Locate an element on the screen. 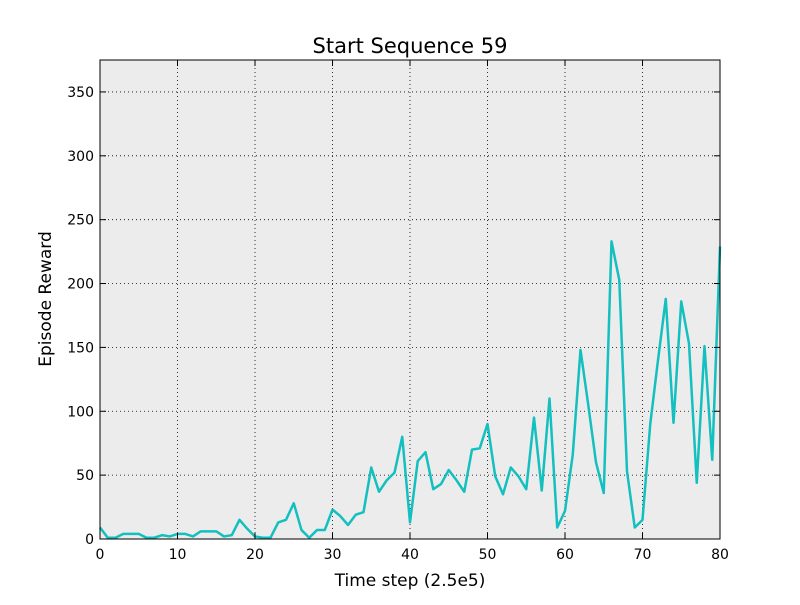 The height and width of the screenshot is (605, 800). y-tick-label: 50 is located at coordinates (85, 476).